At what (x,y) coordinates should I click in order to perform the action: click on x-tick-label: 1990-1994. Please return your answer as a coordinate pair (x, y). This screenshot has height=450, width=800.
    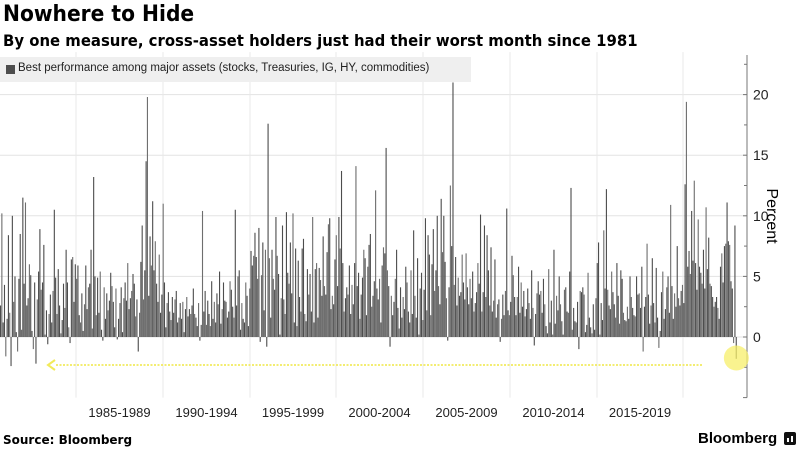
    Looking at the image, I should click on (206, 412).